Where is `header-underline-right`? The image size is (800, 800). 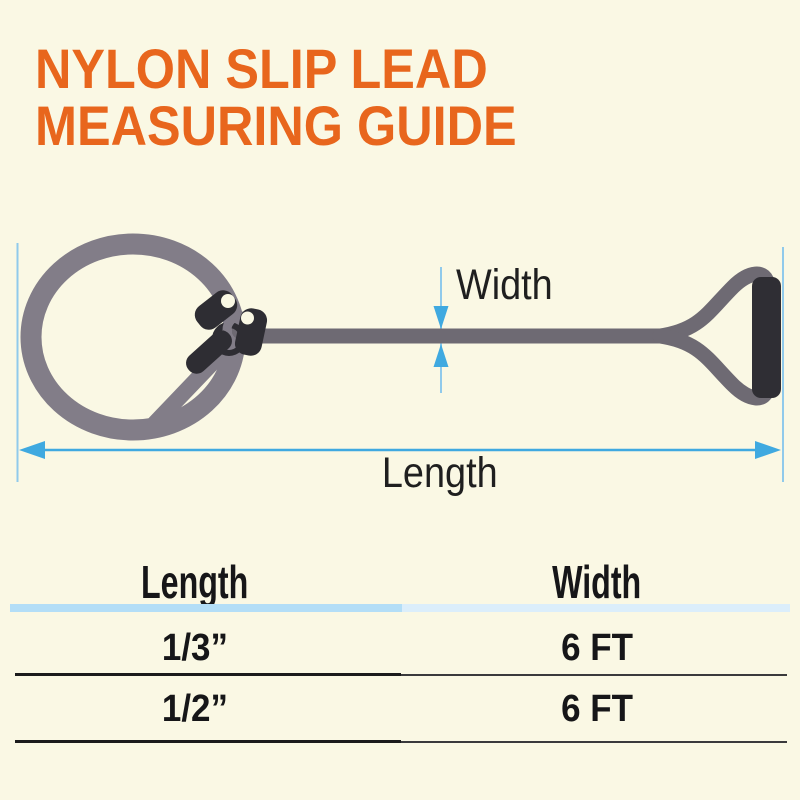 header-underline-right is located at coordinates (596, 608).